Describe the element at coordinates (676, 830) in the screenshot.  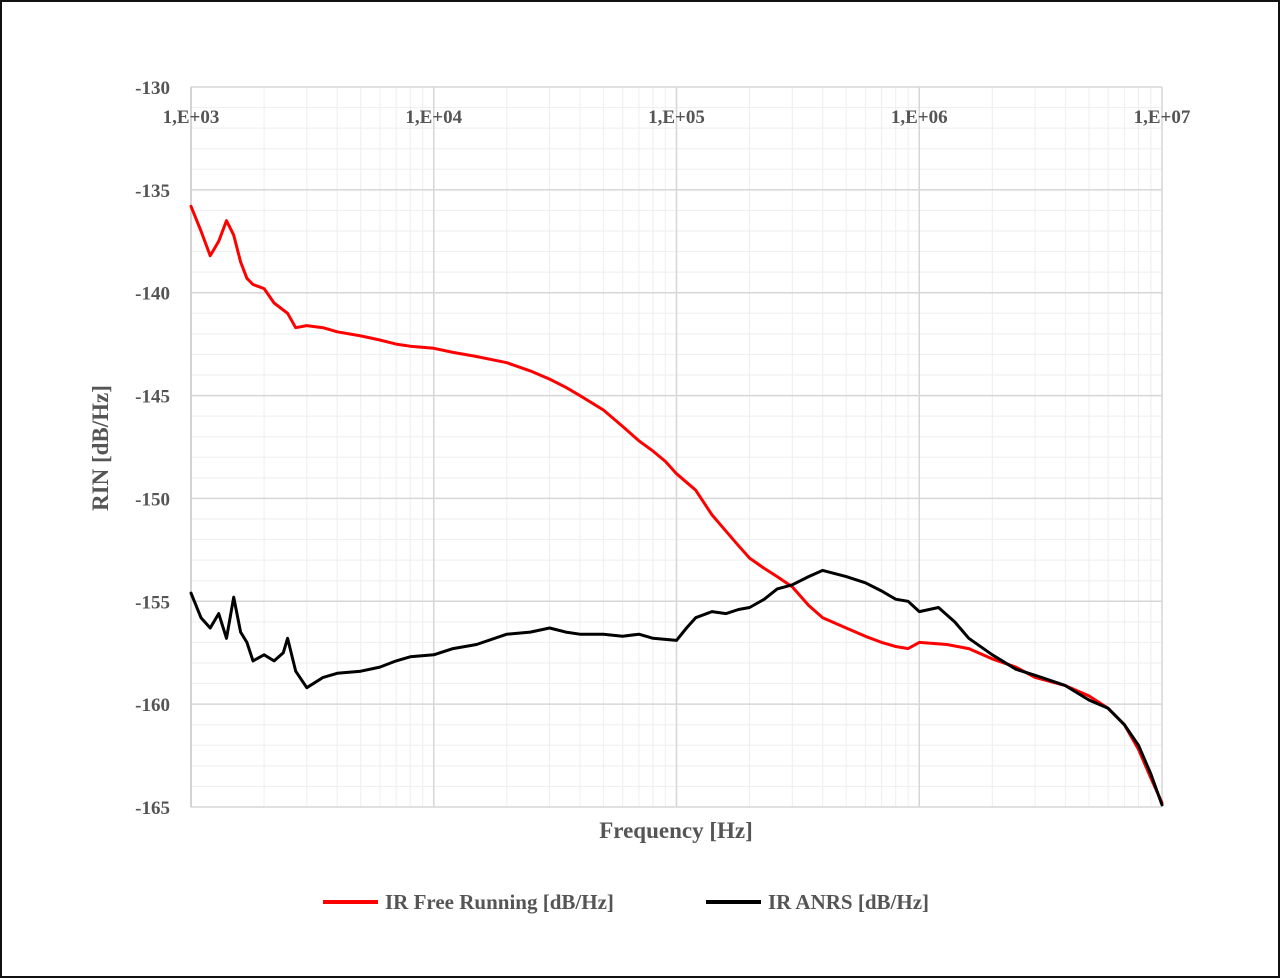
I see `x-axis-title: Frequency [Hz]` at that location.